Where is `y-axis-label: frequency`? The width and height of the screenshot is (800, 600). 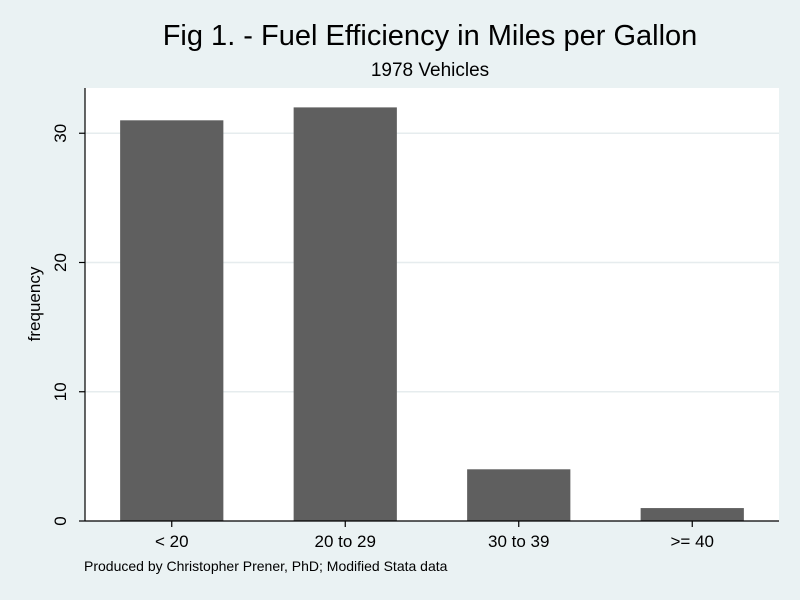 y-axis-label: frequency is located at coordinates (34, 303).